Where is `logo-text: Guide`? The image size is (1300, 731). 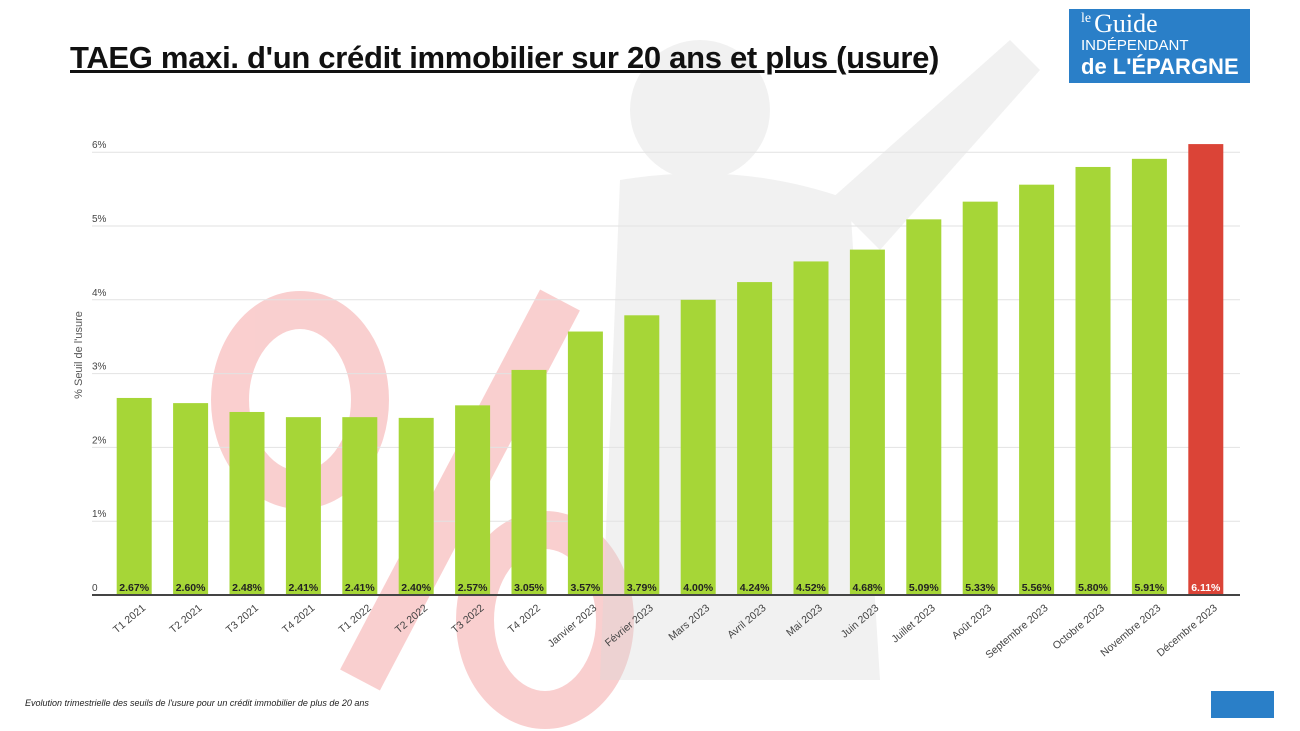
logo-text: Guide is located at coordinates (1126, 23).